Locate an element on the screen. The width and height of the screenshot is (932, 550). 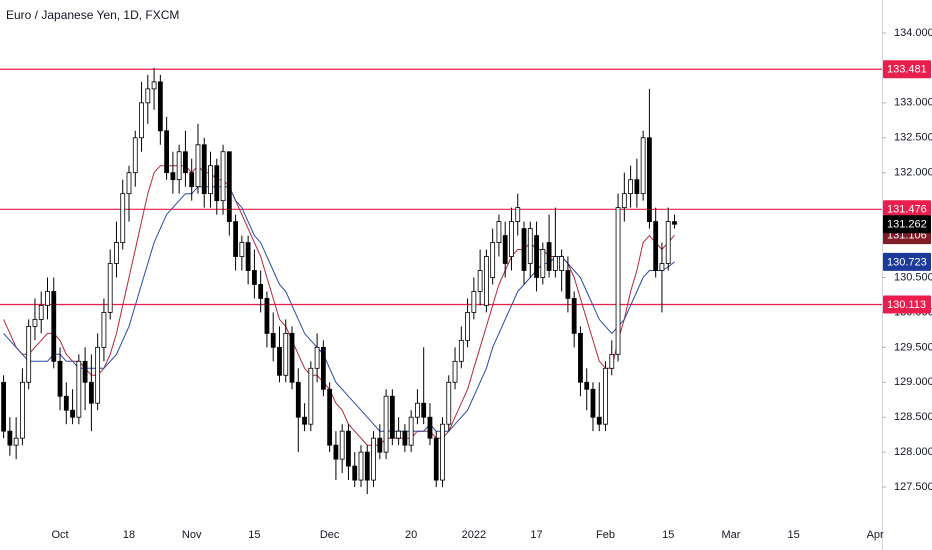
y-tick-label: 127.500 is located at coordinates (913, 487).